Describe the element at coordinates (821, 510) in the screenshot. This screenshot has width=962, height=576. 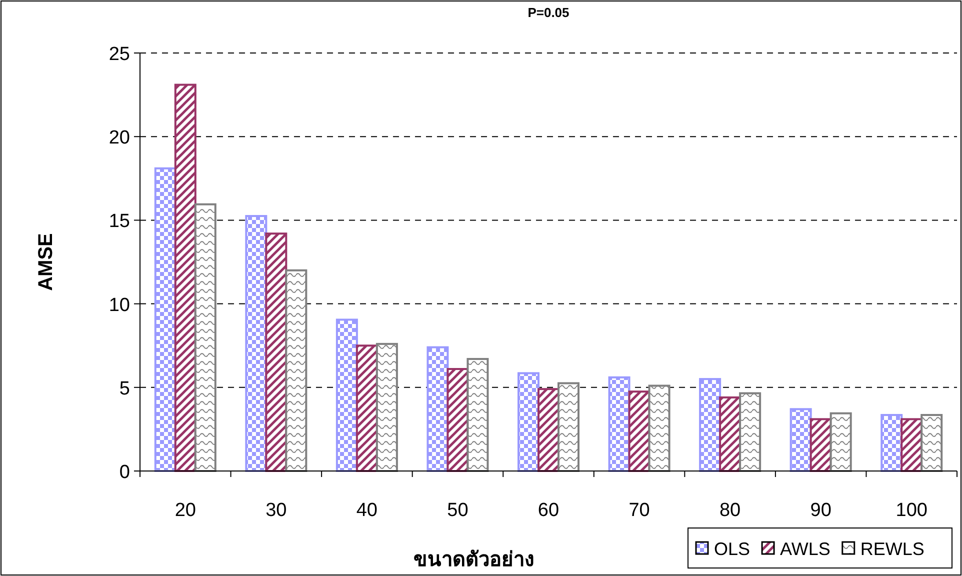
I see `x-tick-label: 90` at that location.